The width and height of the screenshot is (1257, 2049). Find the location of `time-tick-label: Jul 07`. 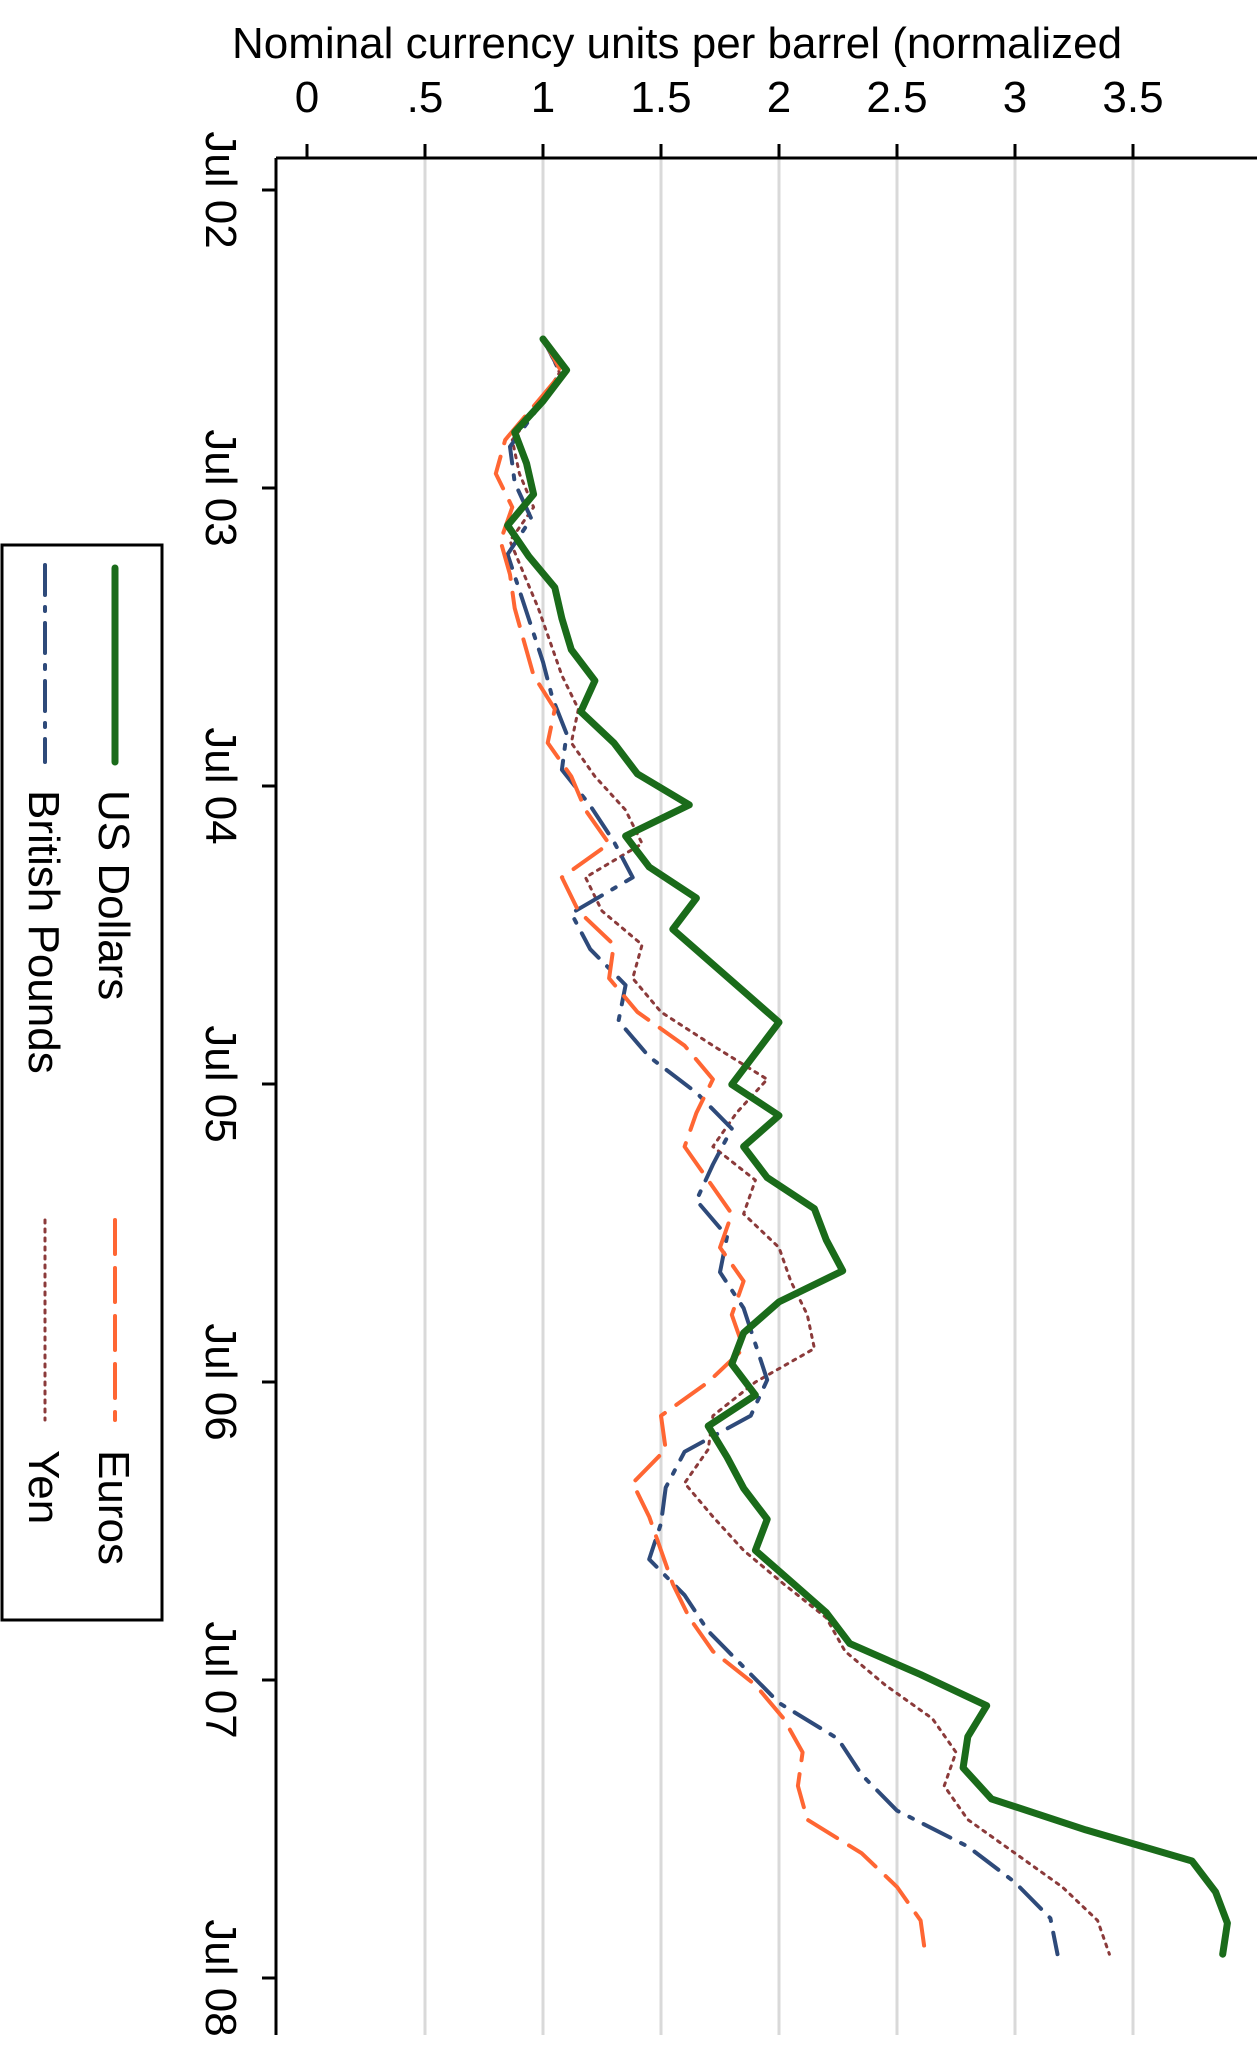

time-tick-label: Jul 07 is located at coordinates (220, 1679).